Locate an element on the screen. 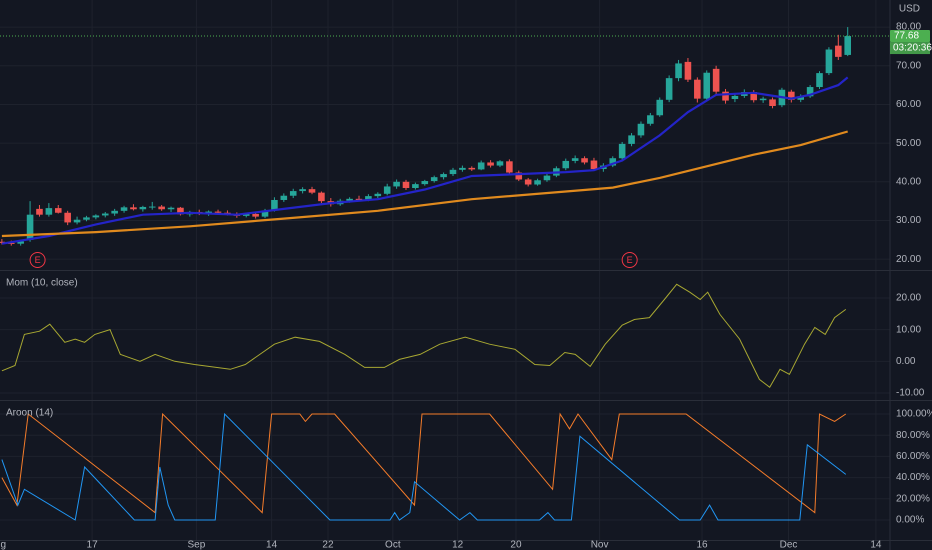 Image resolution: width=932 pixels, height=550 pixels. currency-label: USD is located at coordinates (909, 9).